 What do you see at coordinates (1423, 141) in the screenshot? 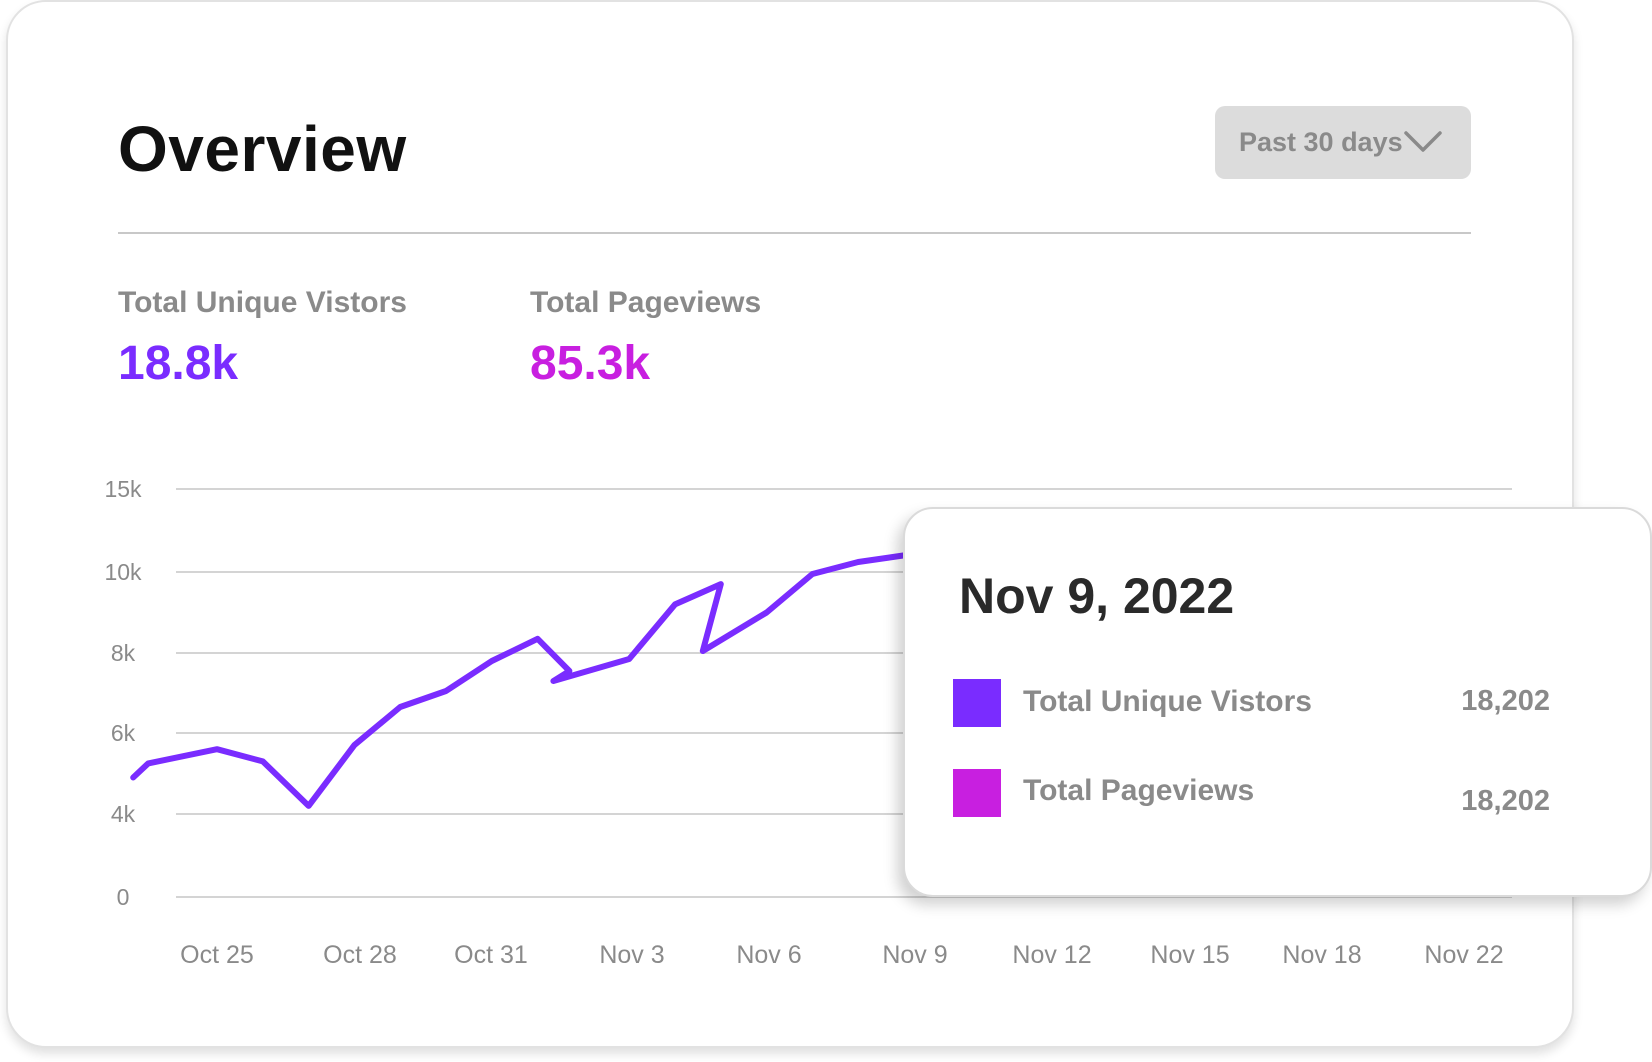
I see `chevron-down-icon` at bounding box center [1423, 141].